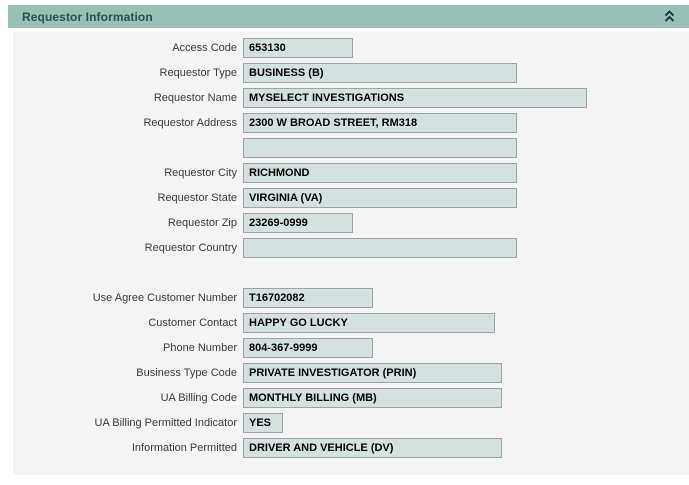 The image size is (689, 485). I want to click on field-row-requestor-name: Requestor Name MYSELECT INVESTIGATIONS, so click(351, 98).